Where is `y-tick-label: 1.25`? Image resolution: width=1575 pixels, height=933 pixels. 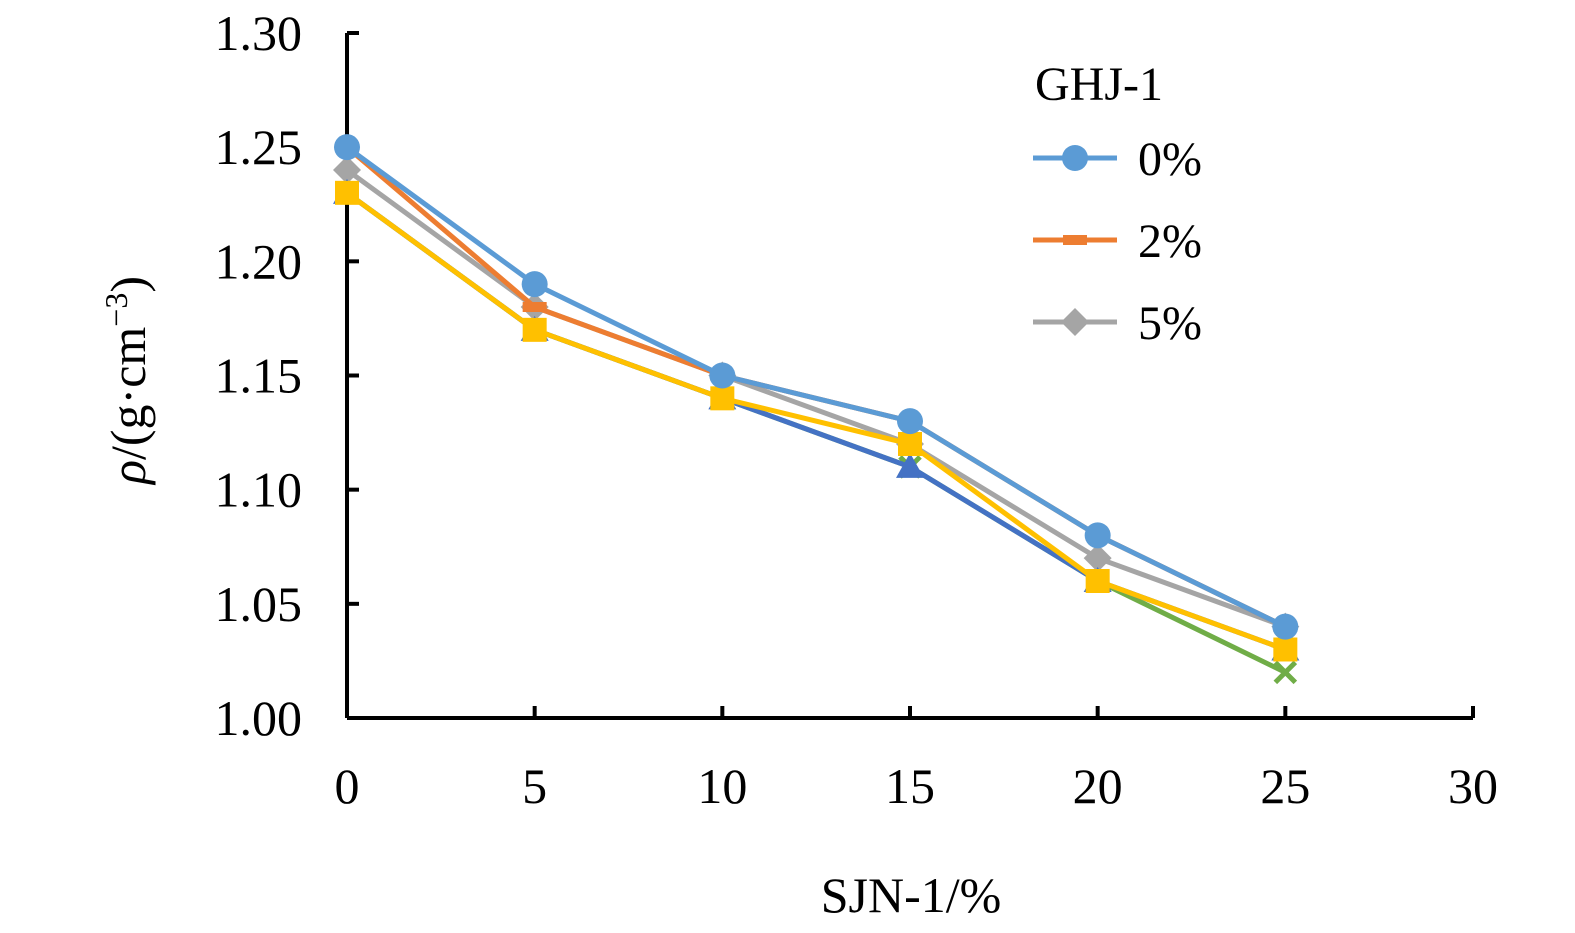
y-tick-label: 1.25 is located at coordinates (259, 147).